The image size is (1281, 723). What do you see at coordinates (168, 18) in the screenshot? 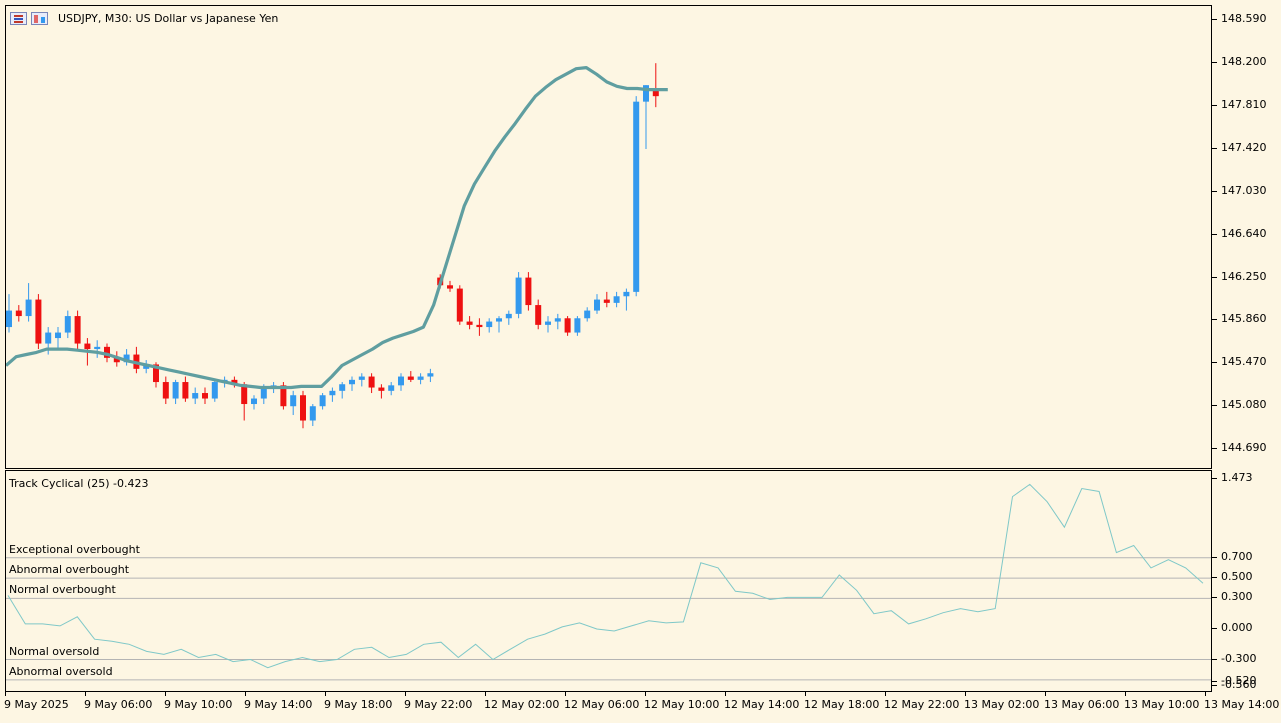
I see `chart-title: USDJPY, M30: US Dollar vs Japanese Yen` at bounding box center [168, 18].